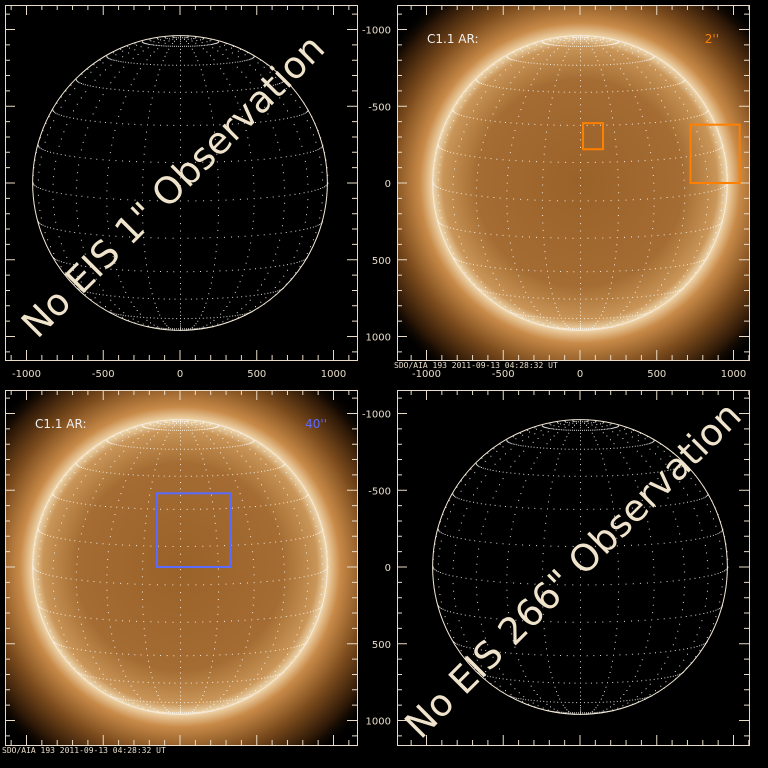 The width and height of the screenshot is (768, 768). What do you see at coordinates (316, 424) in the screenshot?
I see `ar-size-label: 40''` at bounding box center [316, 424].